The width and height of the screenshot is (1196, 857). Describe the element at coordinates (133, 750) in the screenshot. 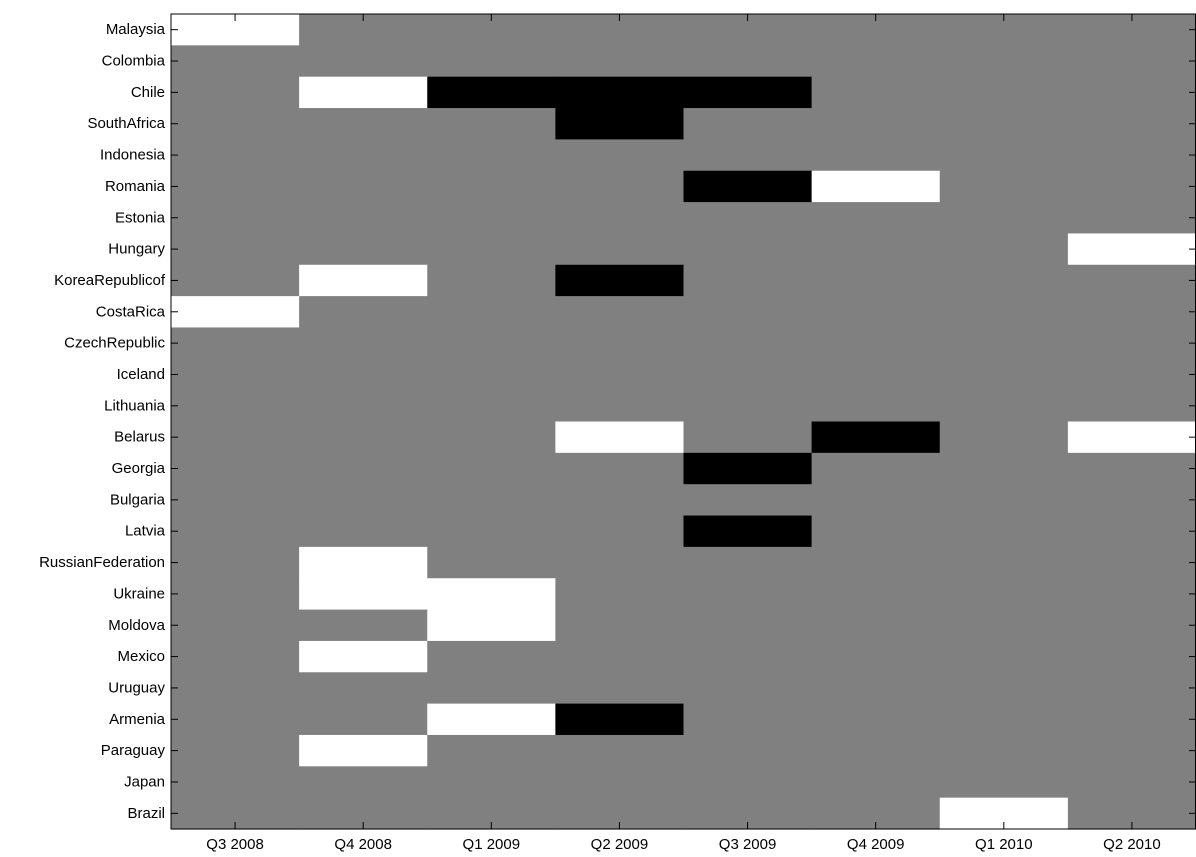

I see `y-tick-label: Paraguay` at that location.